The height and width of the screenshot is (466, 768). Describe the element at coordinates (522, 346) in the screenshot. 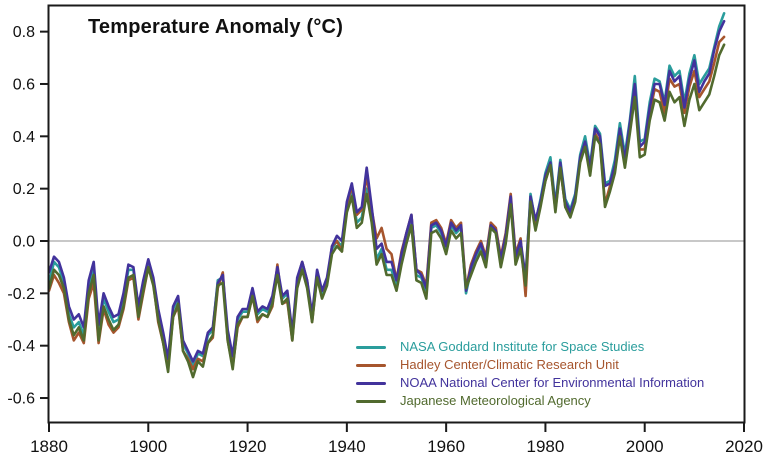

I see `legend-label-nasa: NASA Goddard Institute for Space Studies` at that location.